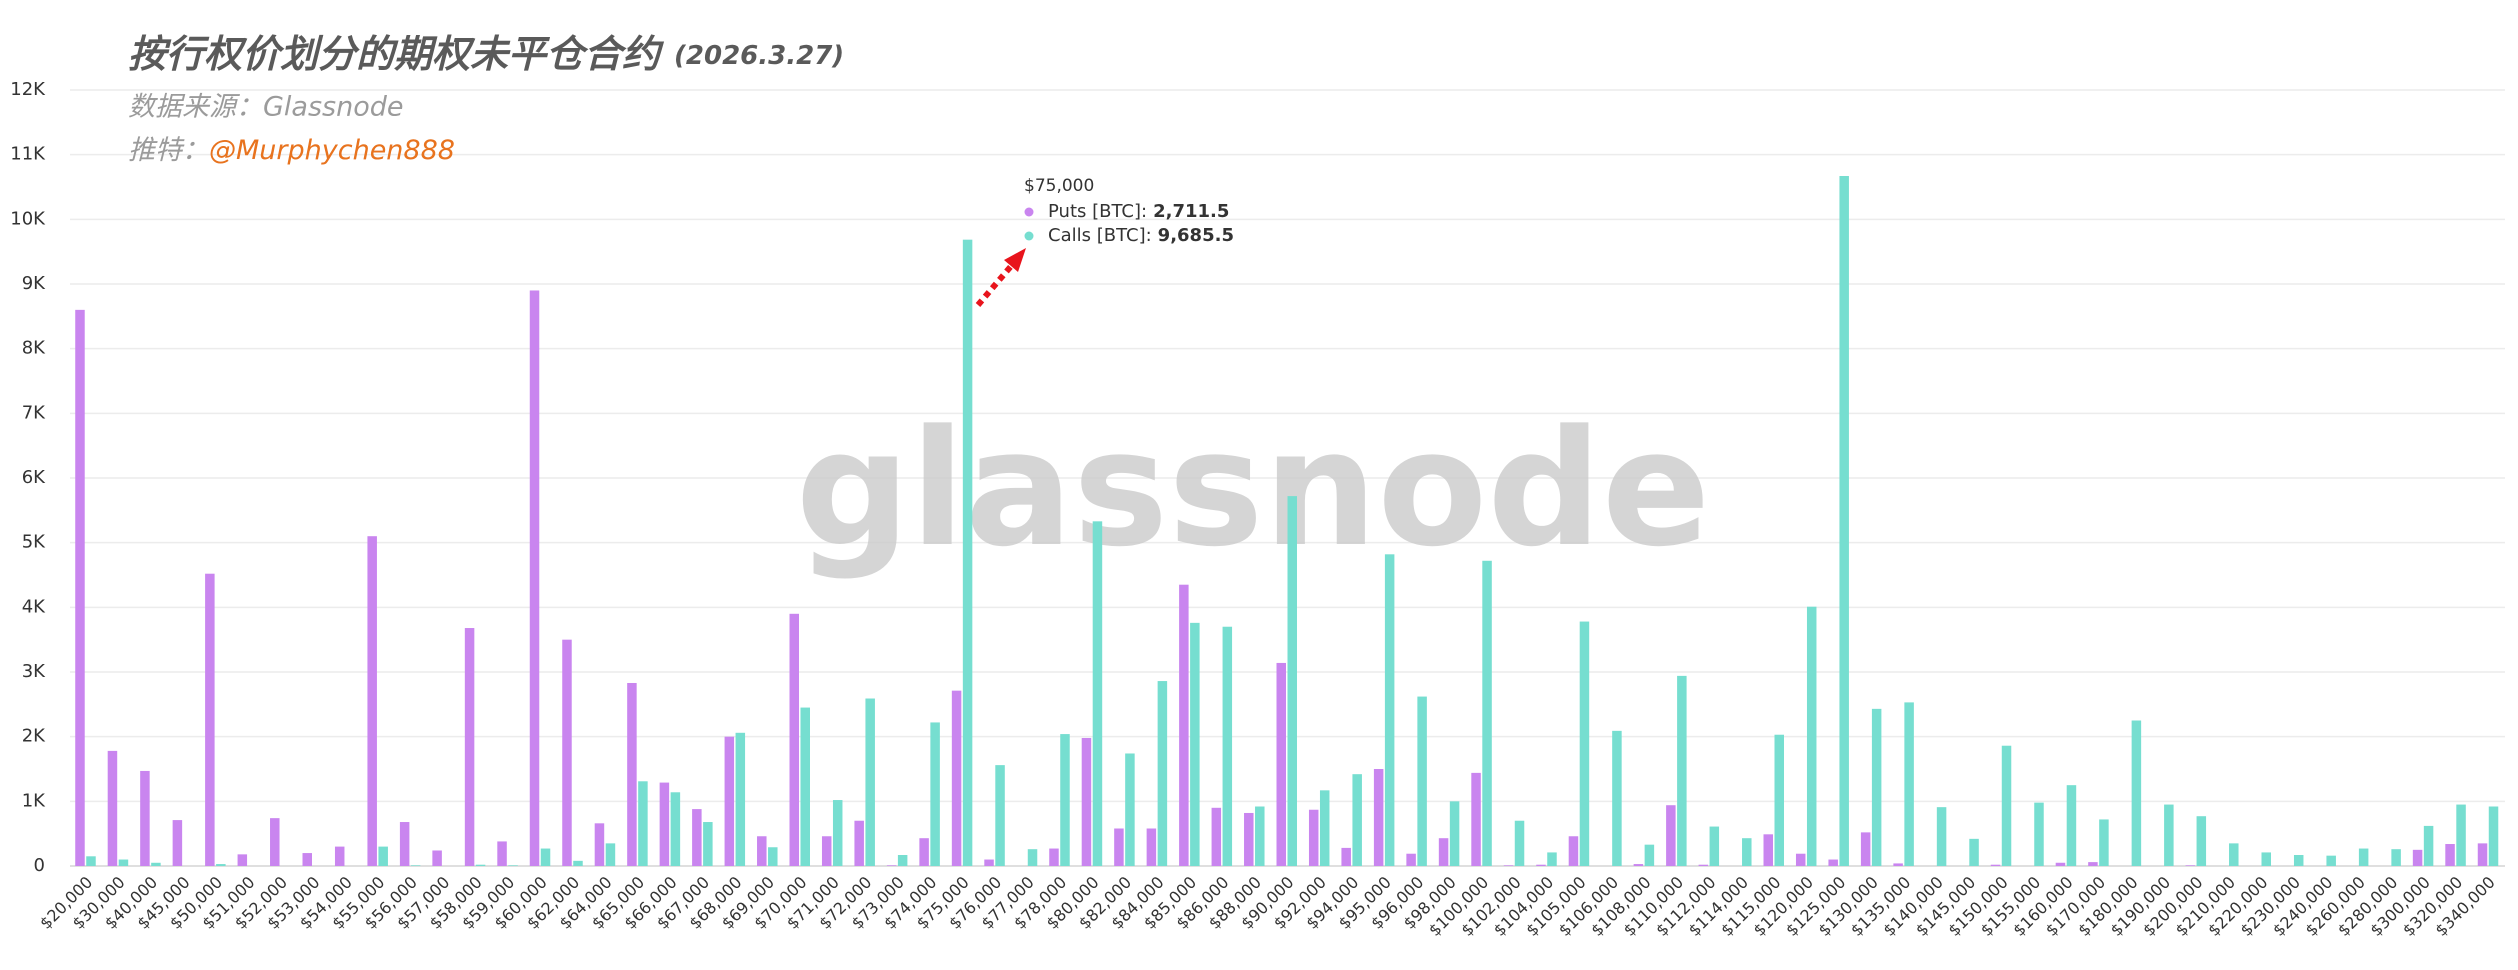 This screenshot has height=970, width=2518. What do you see at coordinates (1196, 235) in the screenshot?
I see `tooltip-value: 9,685.5` at bounding box center [1196, 235].